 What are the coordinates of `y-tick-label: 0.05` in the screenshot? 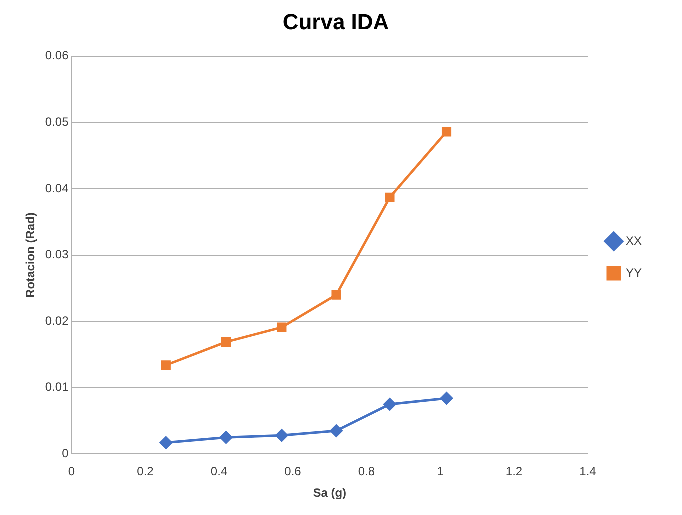 It's located at (57, 122).